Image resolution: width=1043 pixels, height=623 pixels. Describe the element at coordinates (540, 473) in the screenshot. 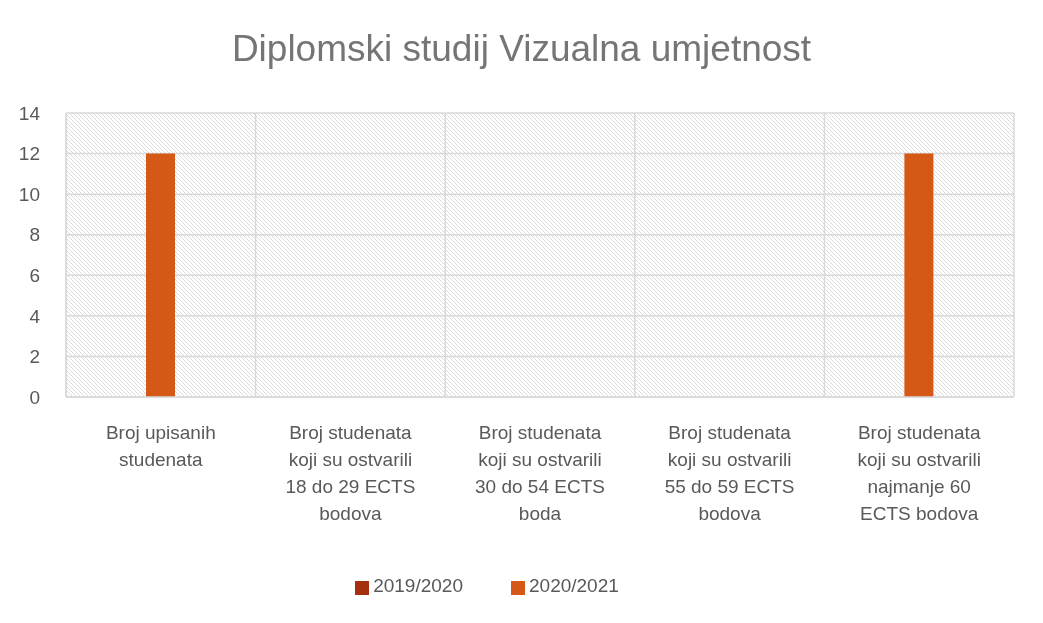

I see `x-tick-label: Broj studenata koji su ostvarili 30 do 54 ECTS boda` at that location.